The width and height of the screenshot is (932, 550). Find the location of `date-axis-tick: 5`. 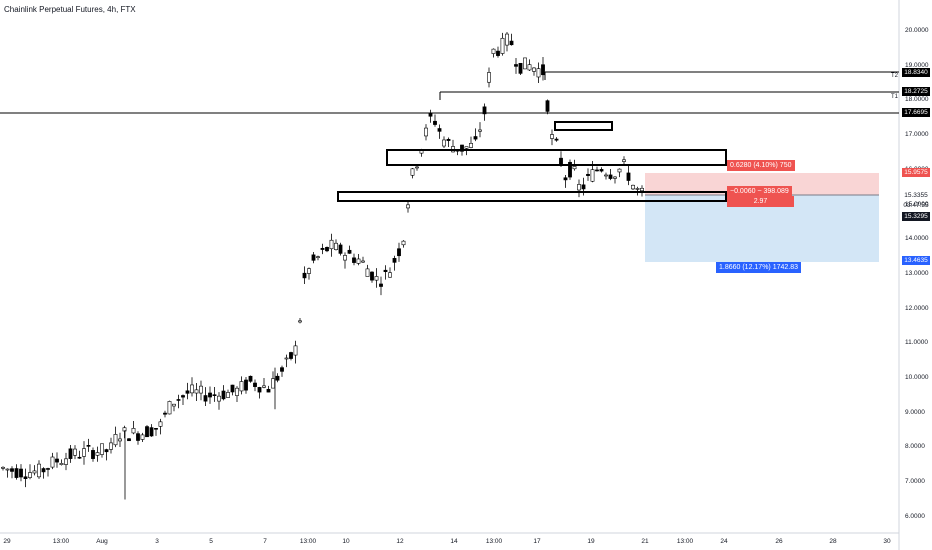

date-axis-tick: 5 is located at coordinates (211, 541).